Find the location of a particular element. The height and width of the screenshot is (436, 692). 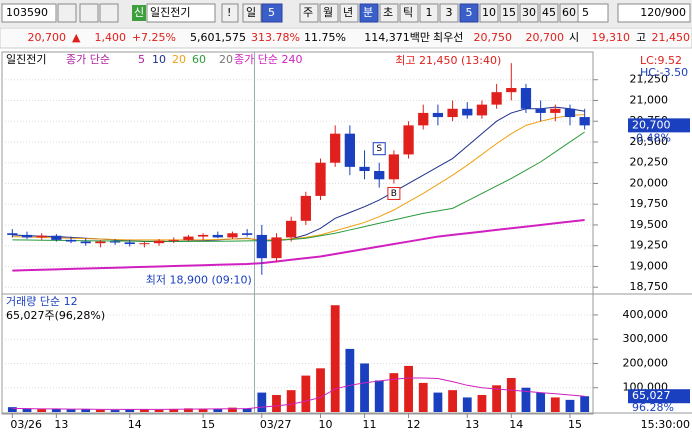

step-label: 60 is located at coordinates (569, 12).